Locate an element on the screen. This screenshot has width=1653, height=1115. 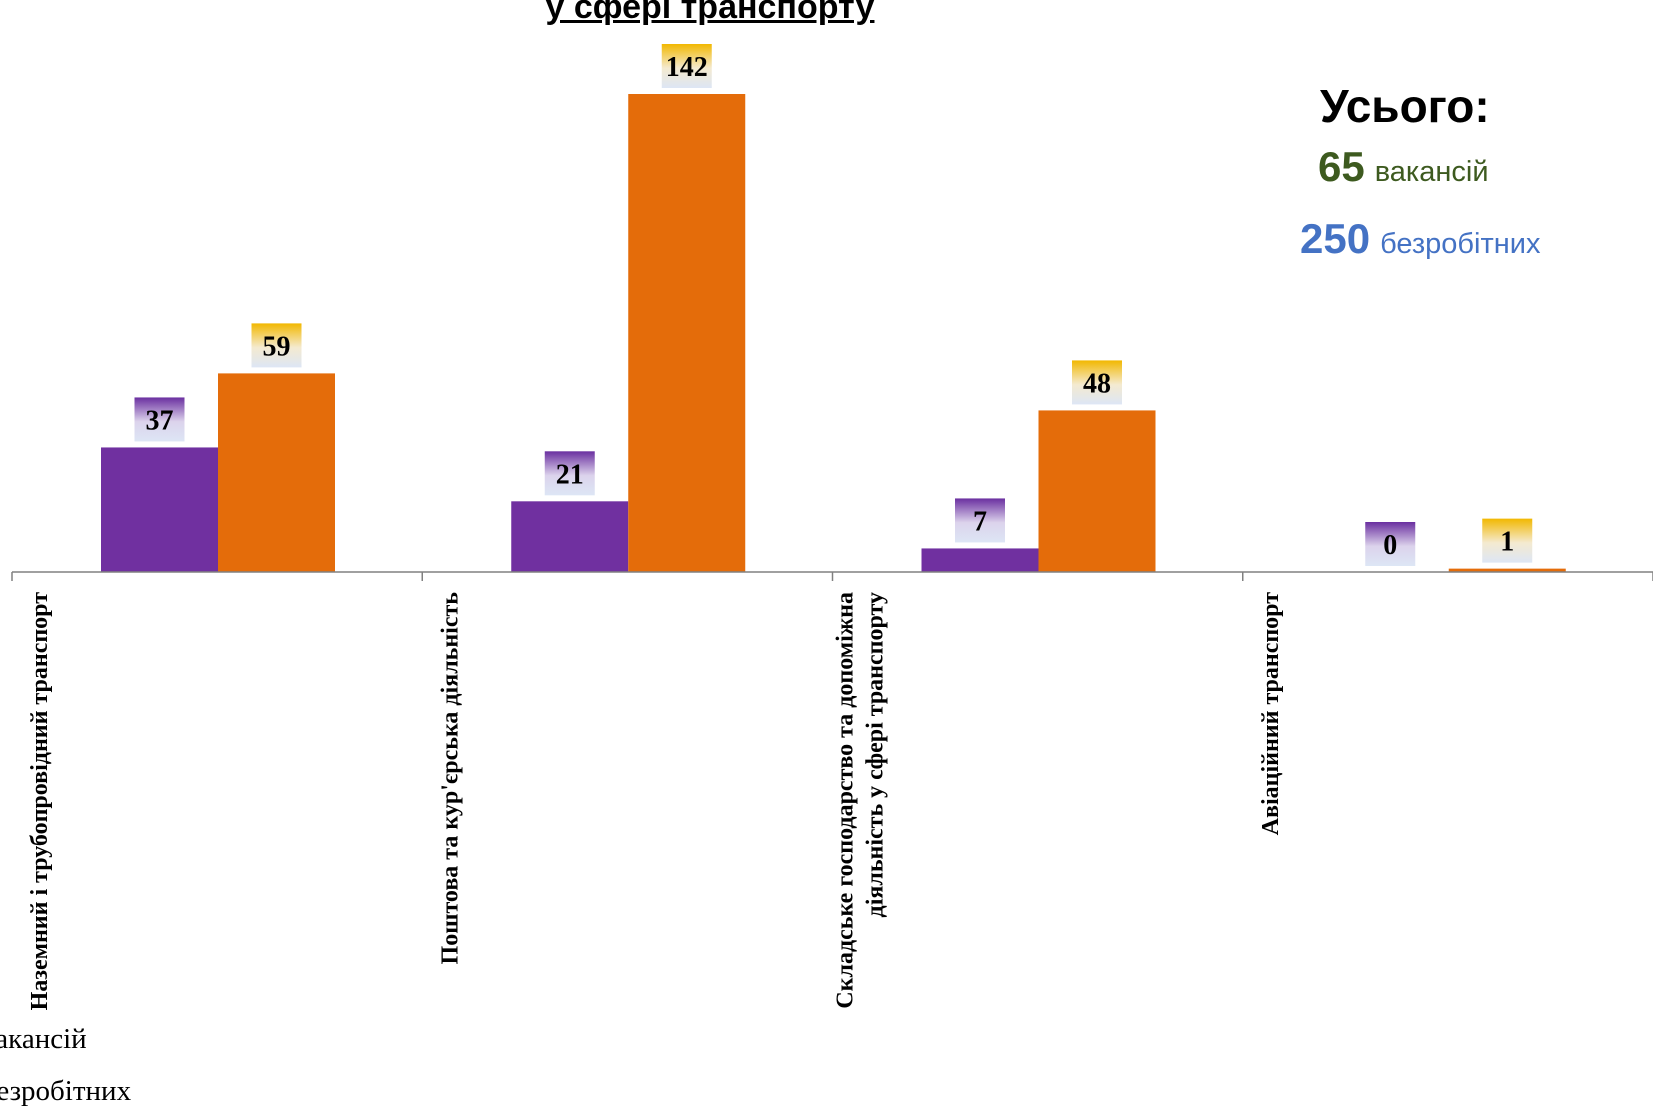
data-label-0-0: 37 is located at coordinates (160, 420).